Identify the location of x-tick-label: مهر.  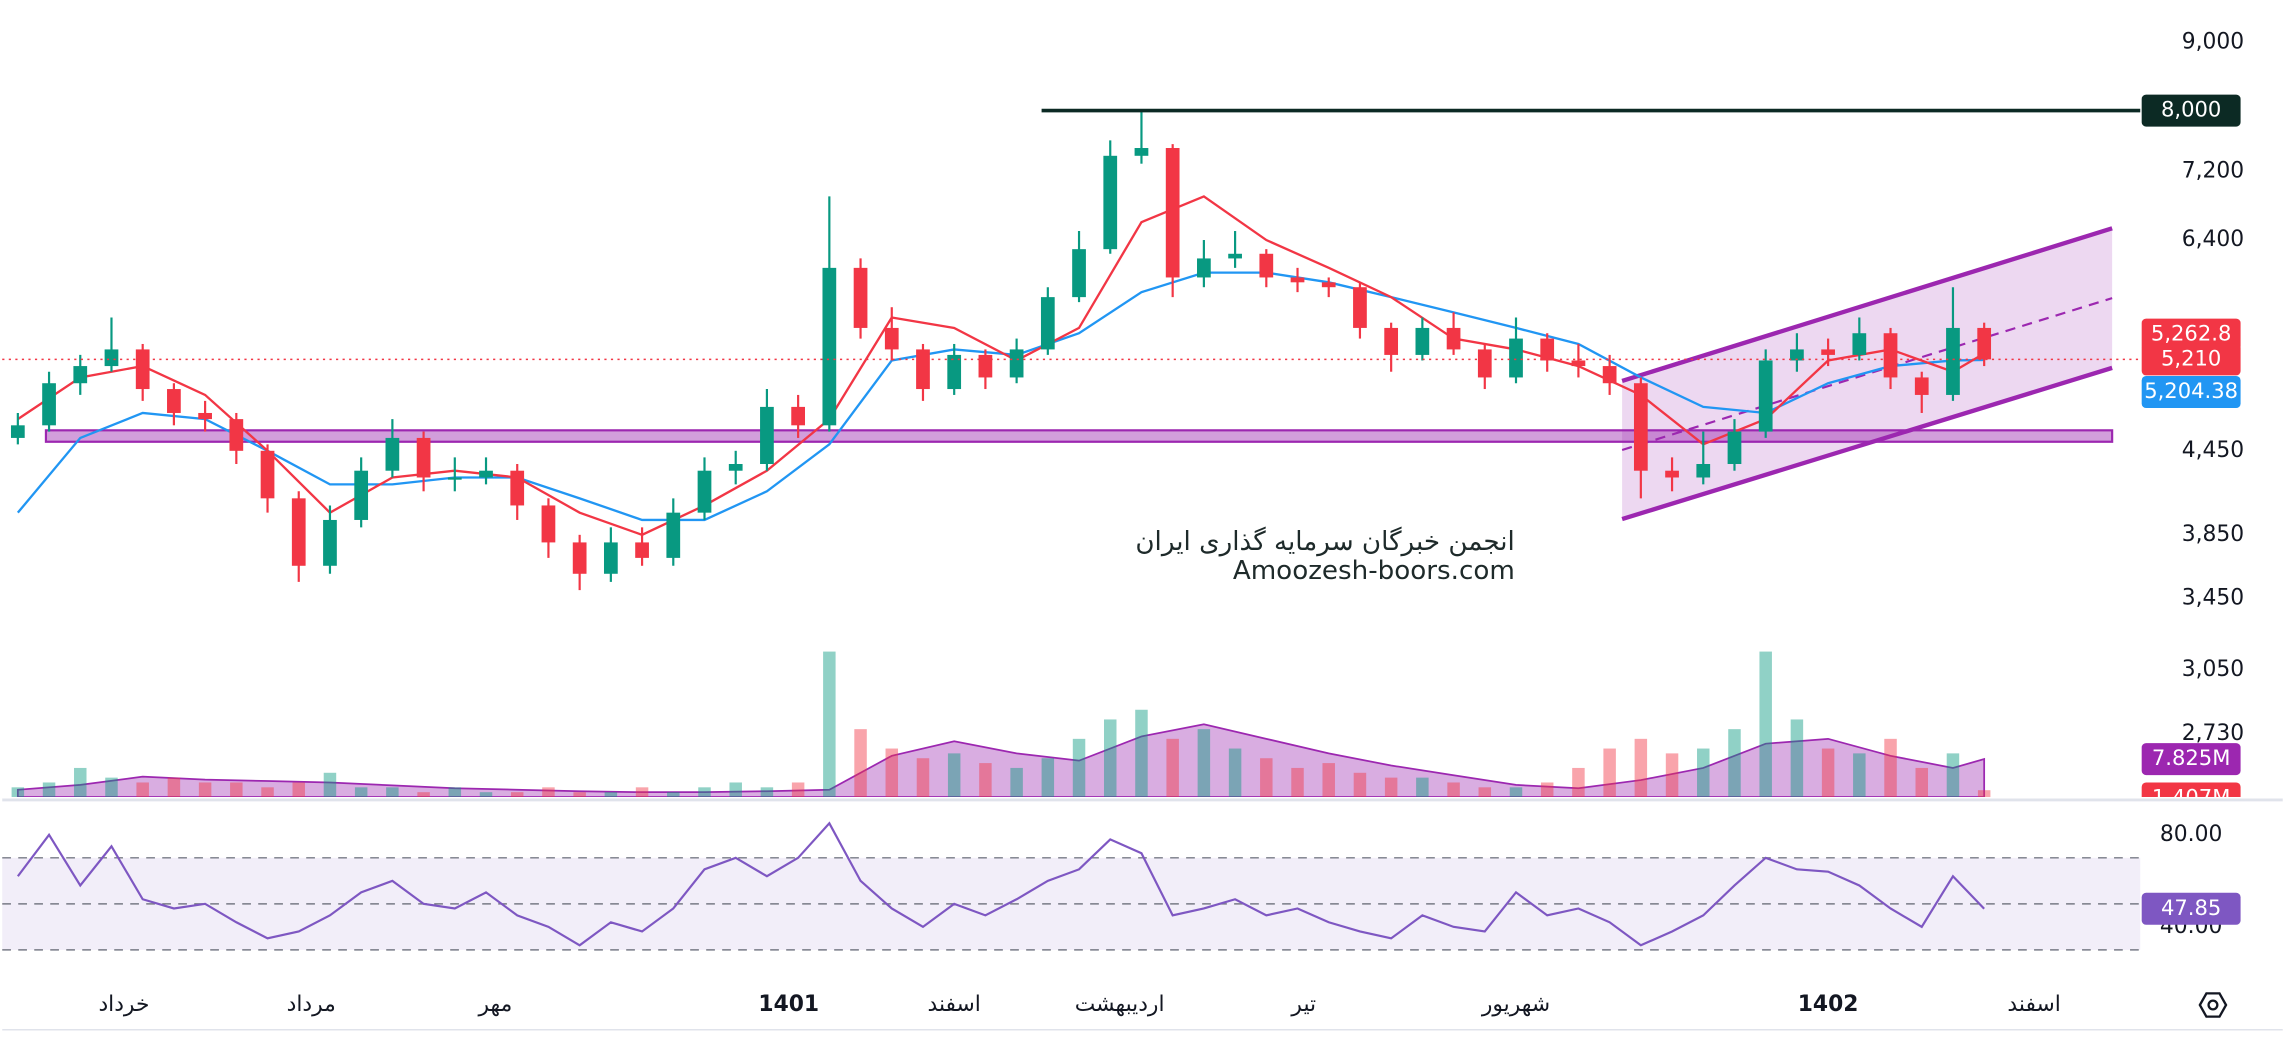
(495, 1004).